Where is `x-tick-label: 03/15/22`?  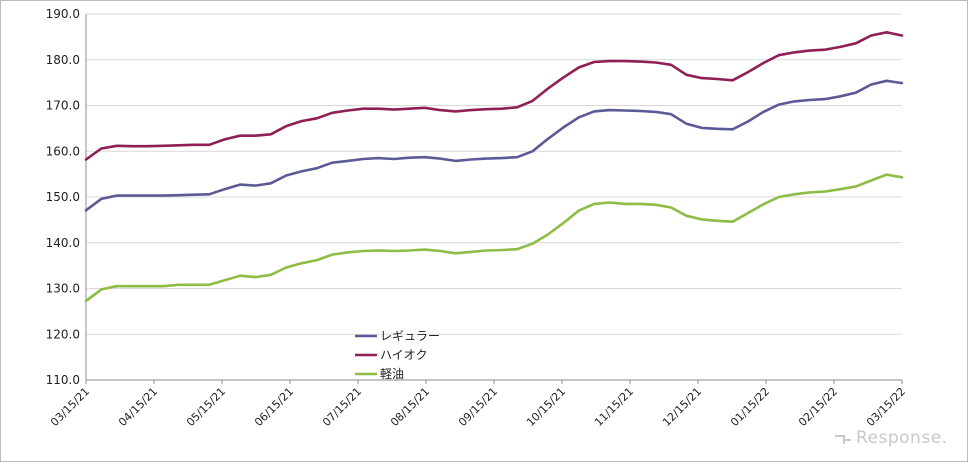
x-tick-label: 03/15/22 is located at coordinates (886, 407).